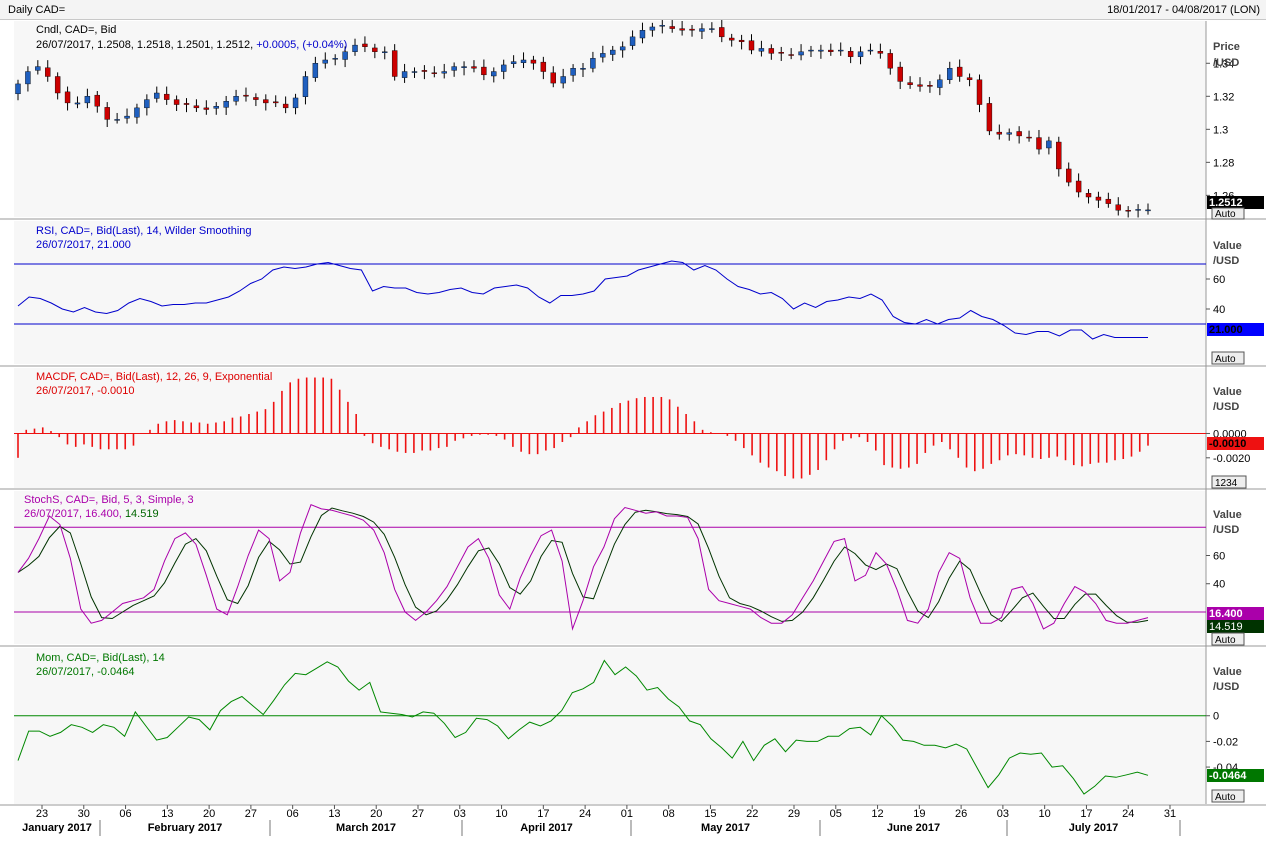 This screenshot has height=853, width=1266. Describe the element at coordinates (1223, 163) in the screenshot. I see `price-ytick-label: 1.28` at that location.